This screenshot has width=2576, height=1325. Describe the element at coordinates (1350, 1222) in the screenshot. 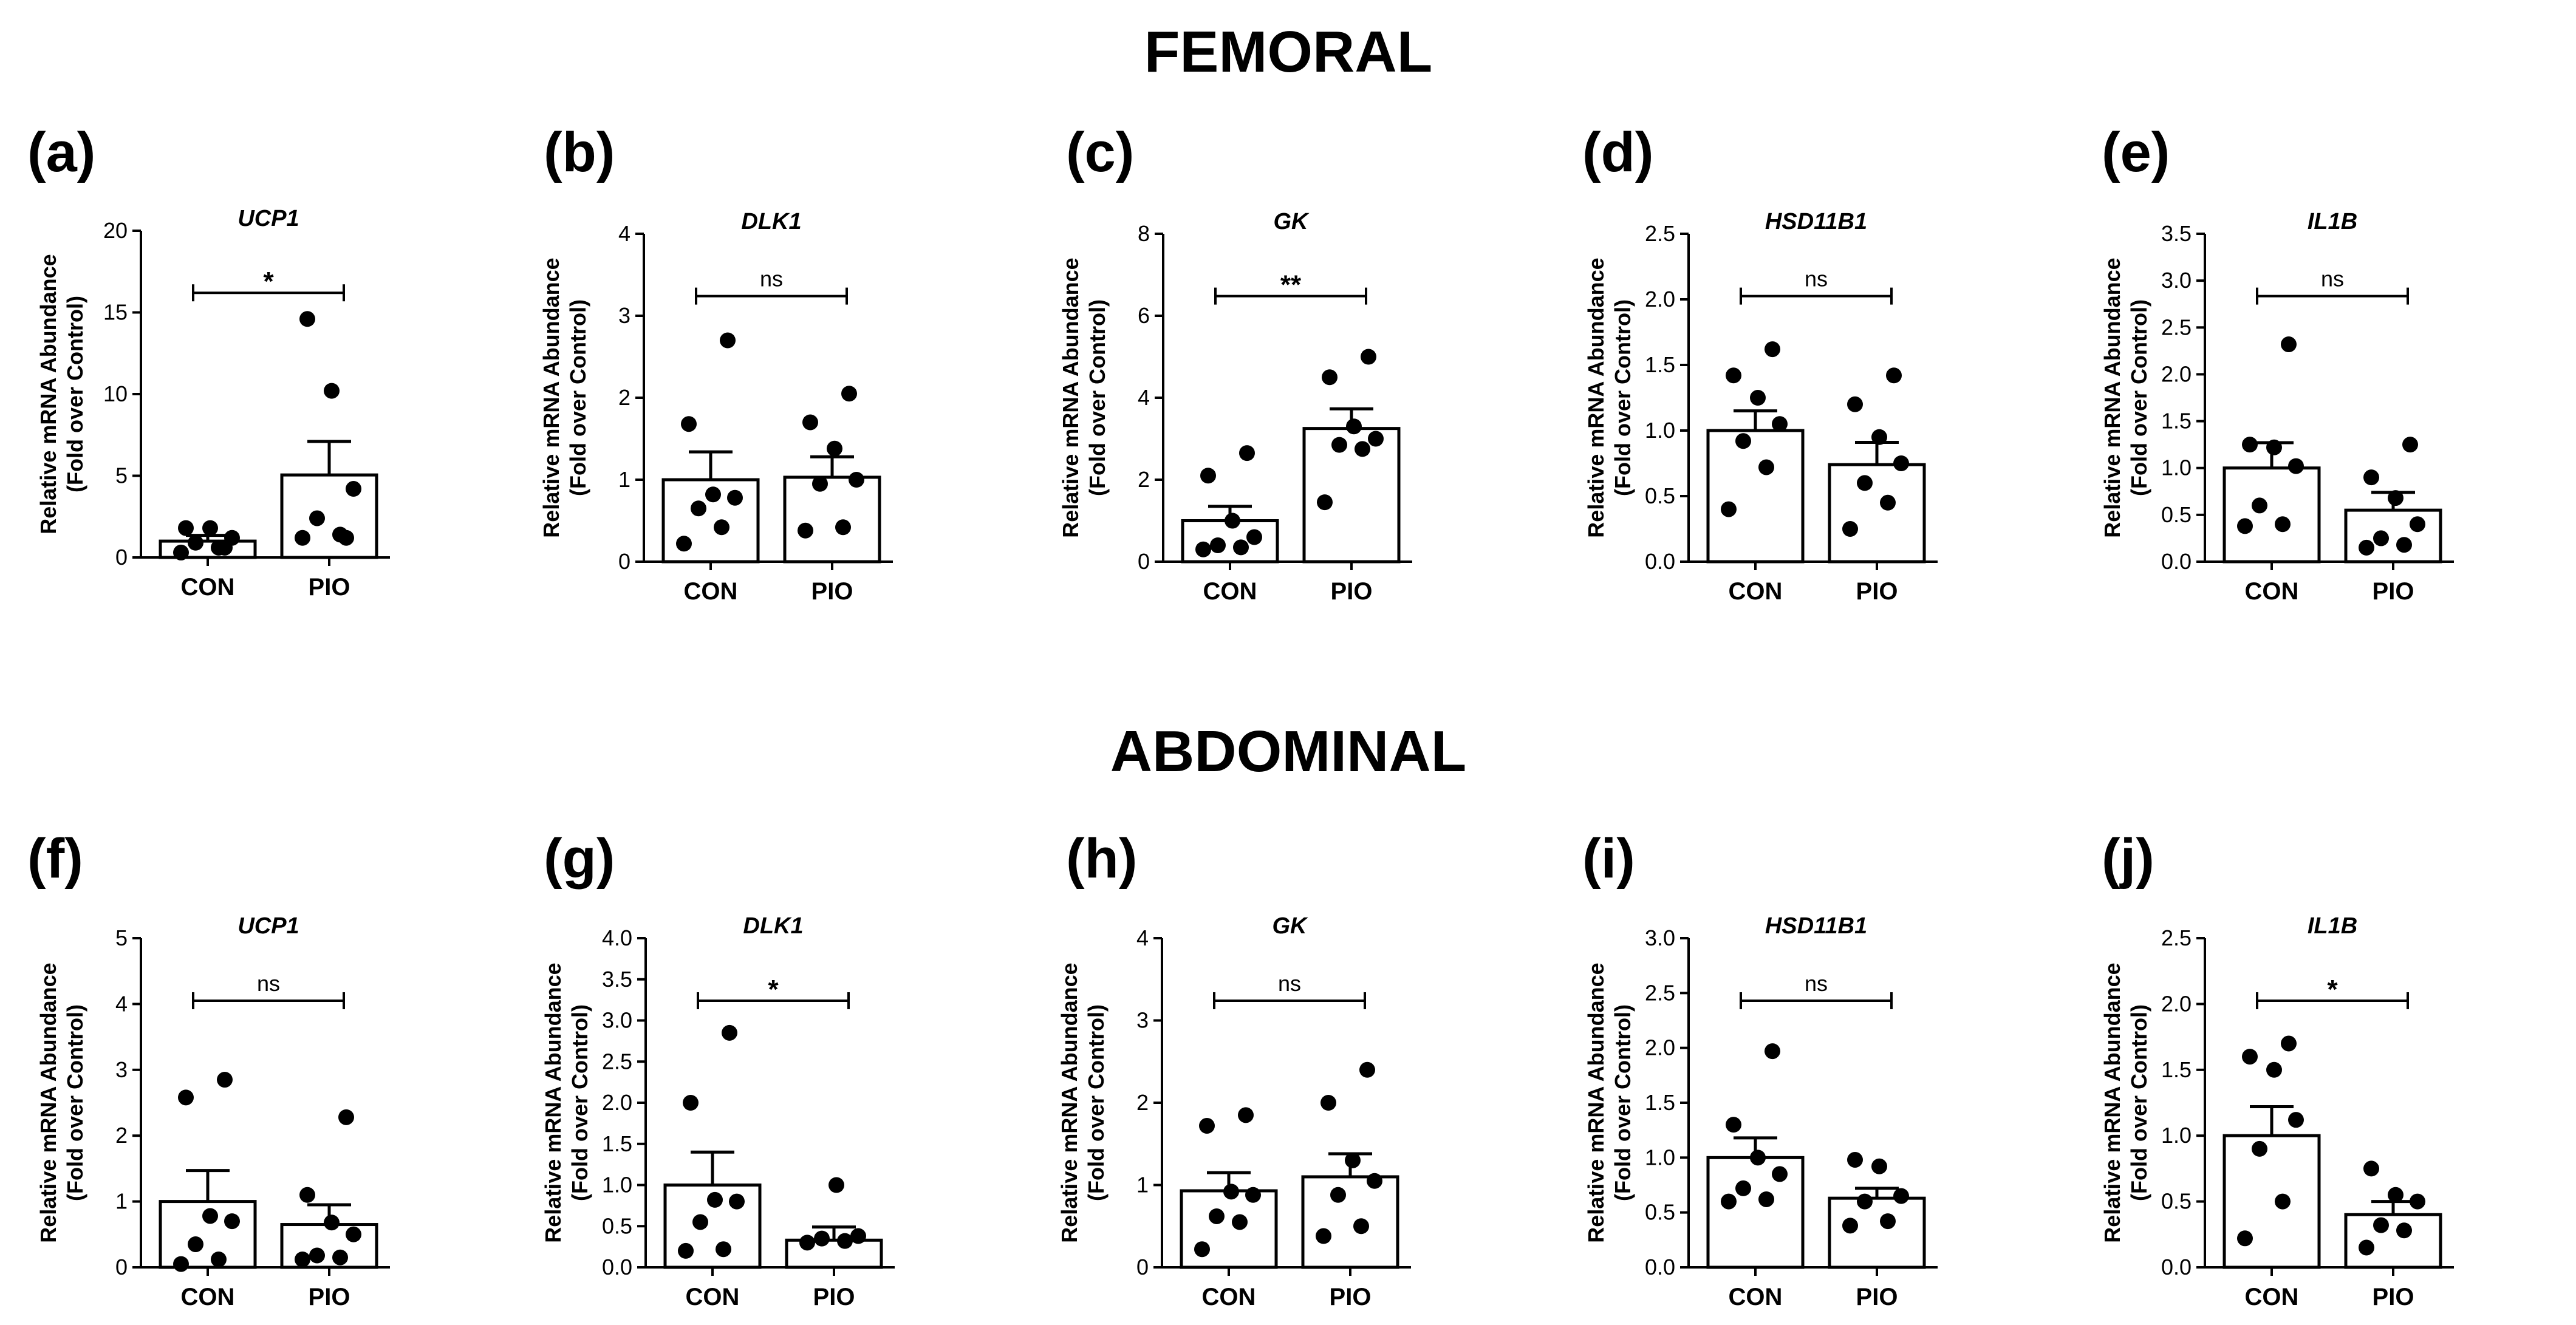

I see `bar-pio` at that location.